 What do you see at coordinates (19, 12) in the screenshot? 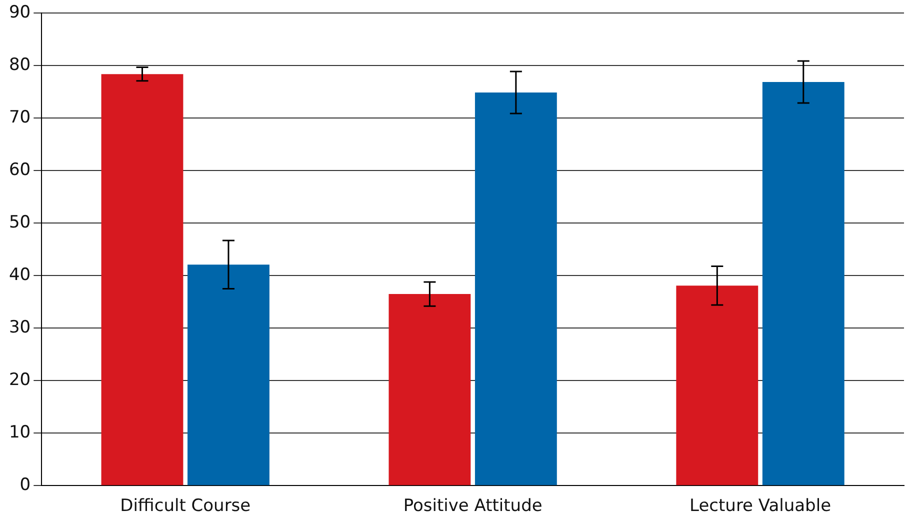
I see `y-tick-label: 90` at bounding box center [19, 12].